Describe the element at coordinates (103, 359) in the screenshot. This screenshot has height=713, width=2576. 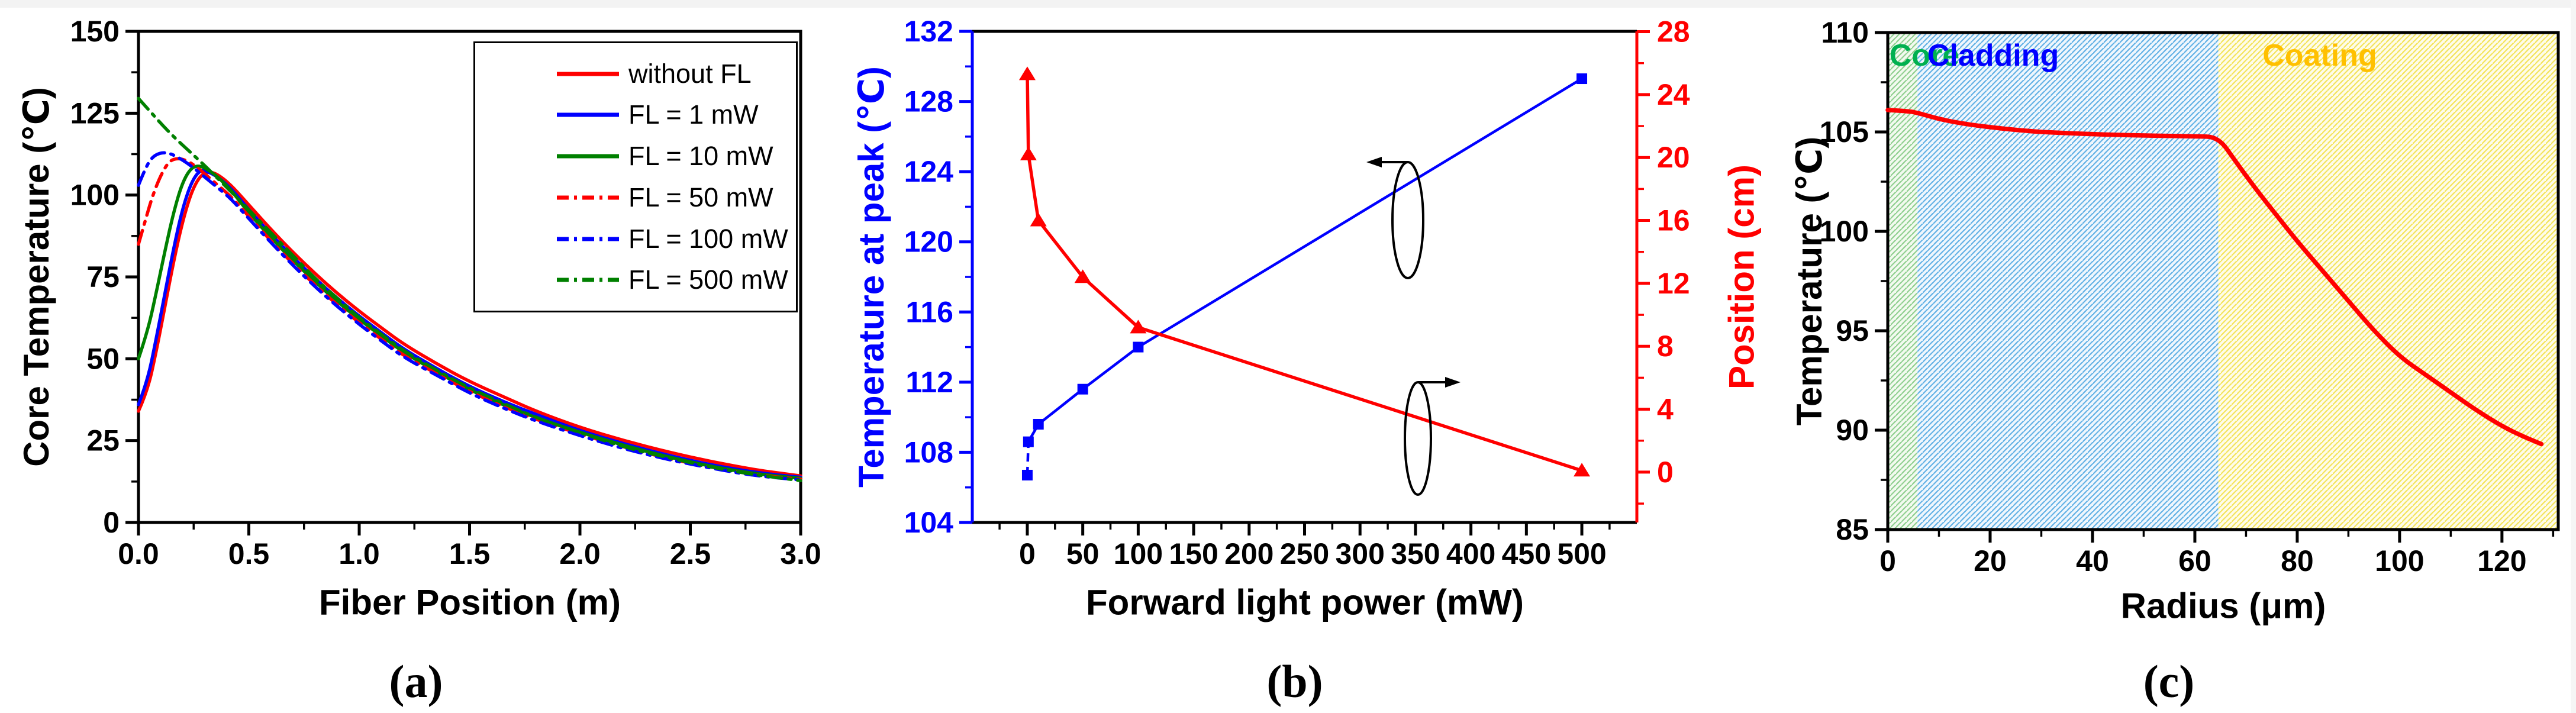
I see `y-tick-label: 50` at that location.